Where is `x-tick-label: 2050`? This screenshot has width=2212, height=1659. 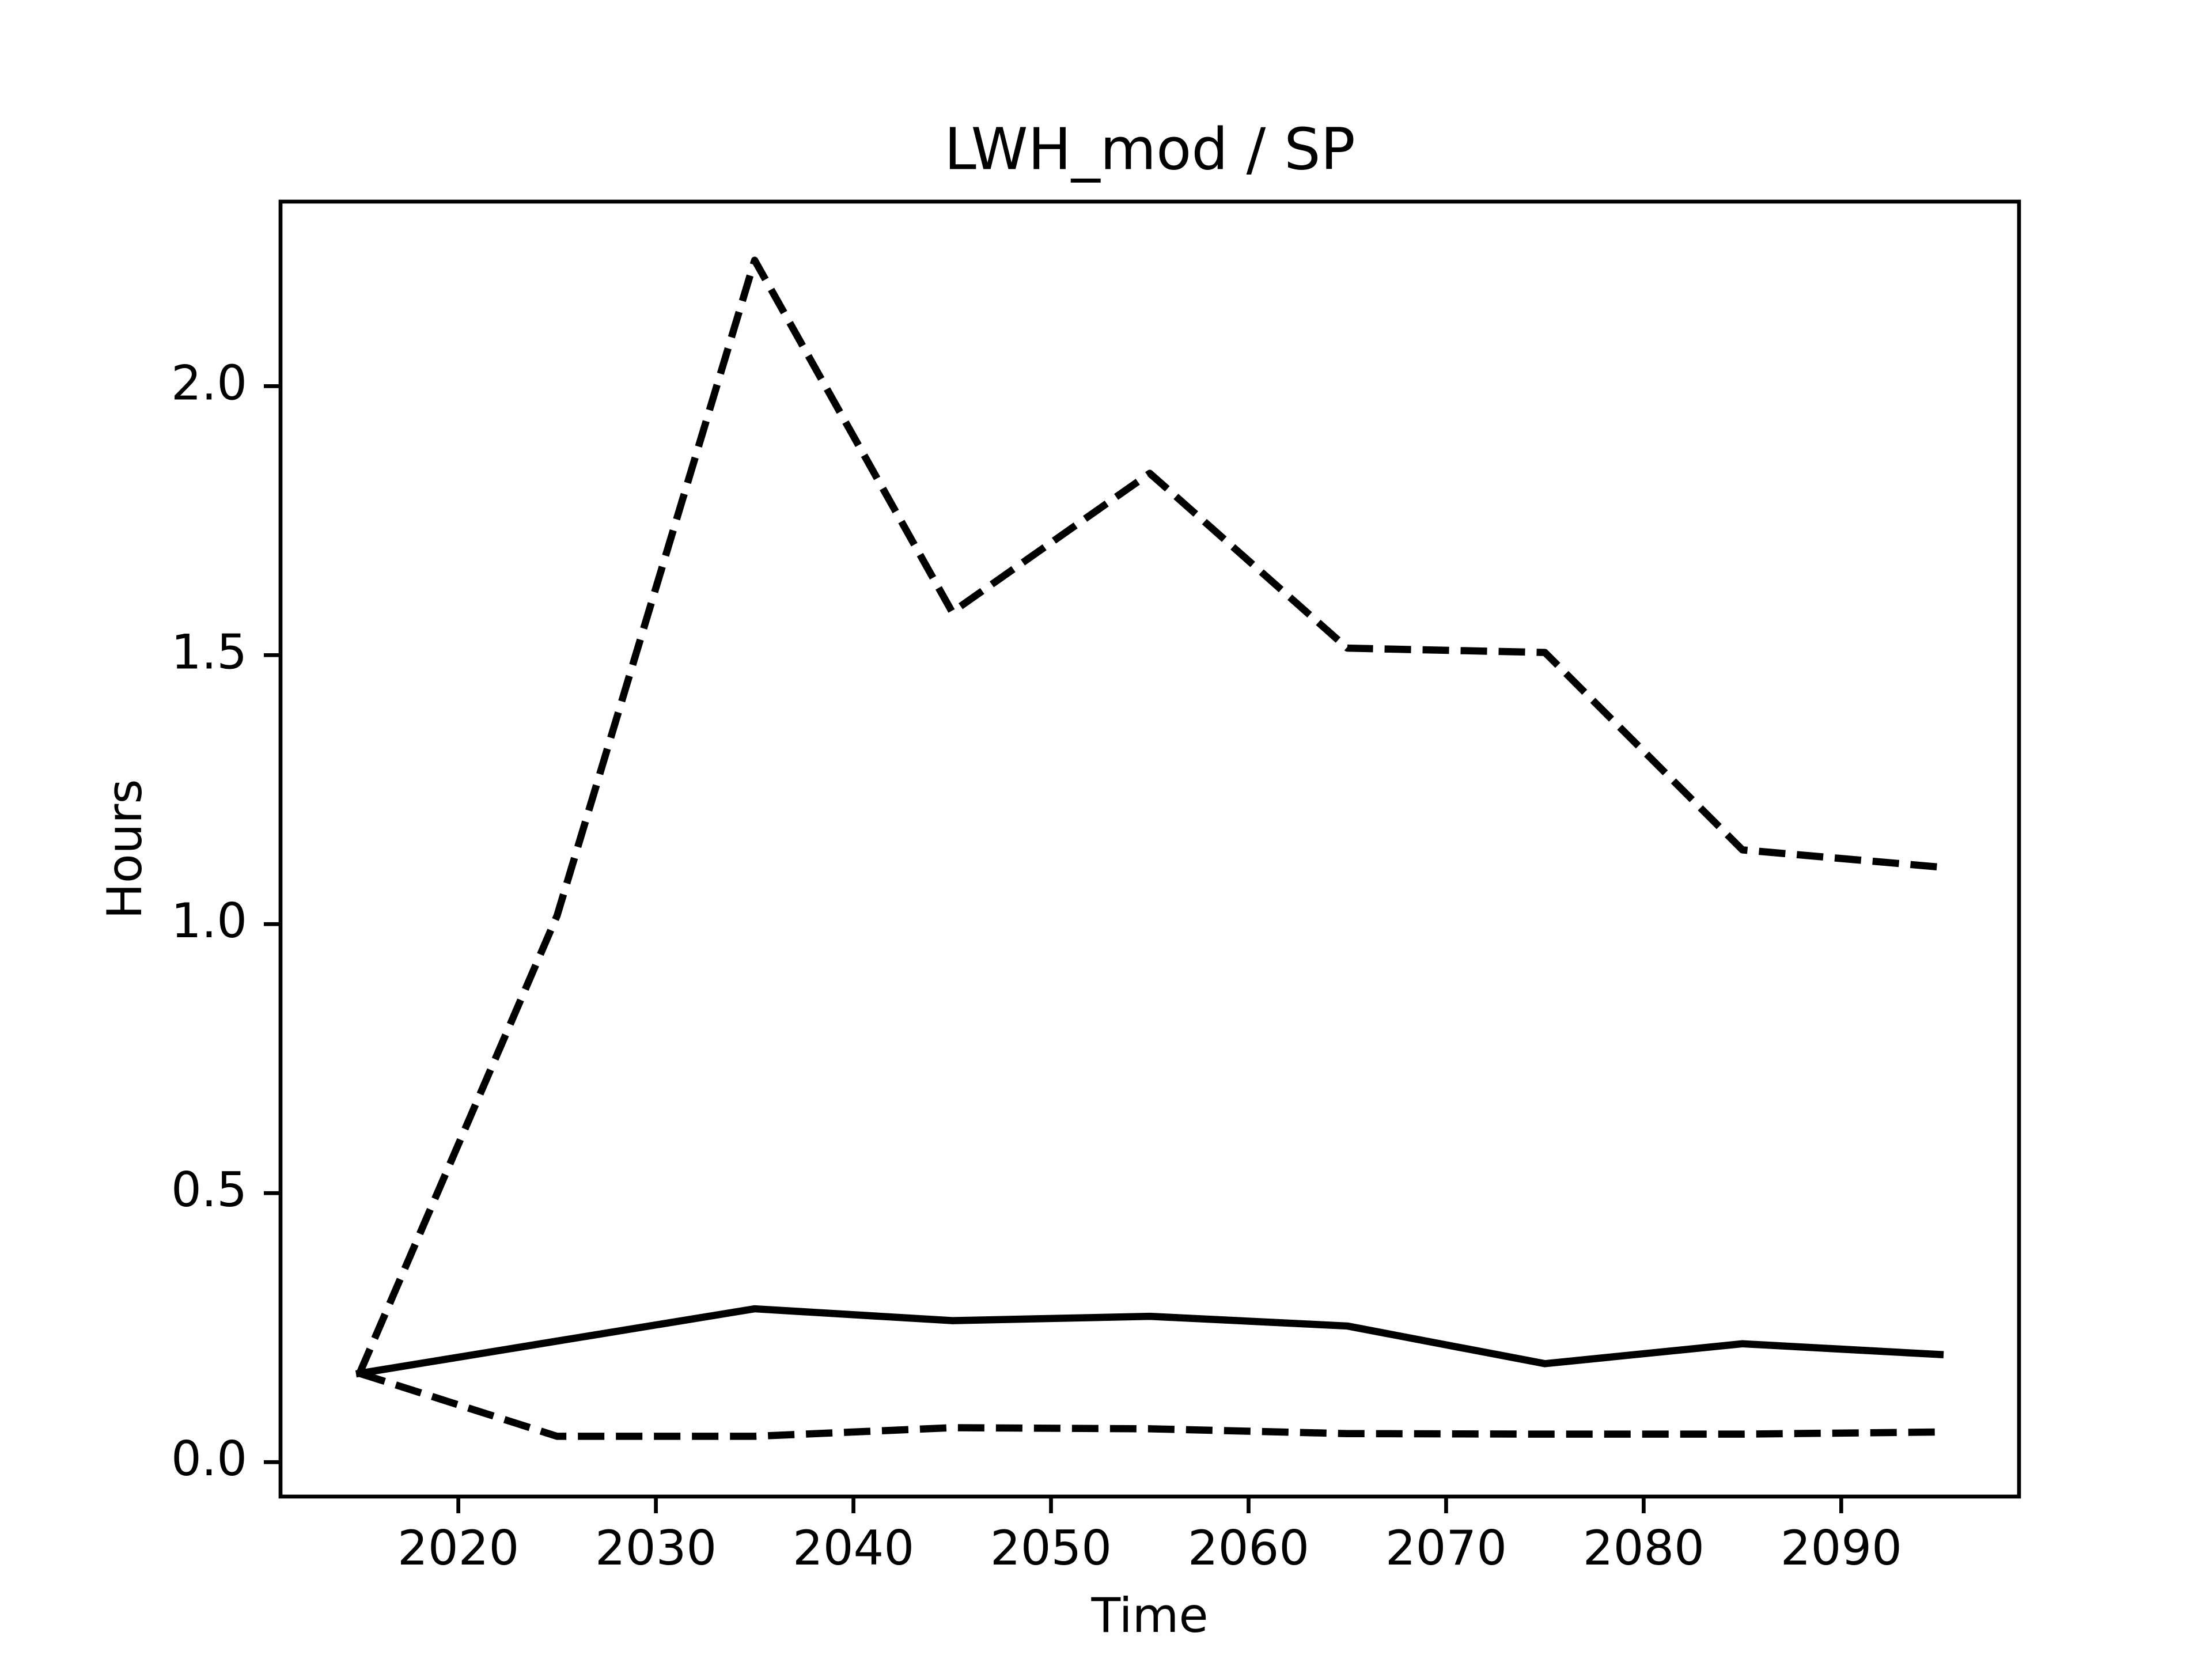 x-tick-label: 2050 is located at coordinates (1051, 1548).